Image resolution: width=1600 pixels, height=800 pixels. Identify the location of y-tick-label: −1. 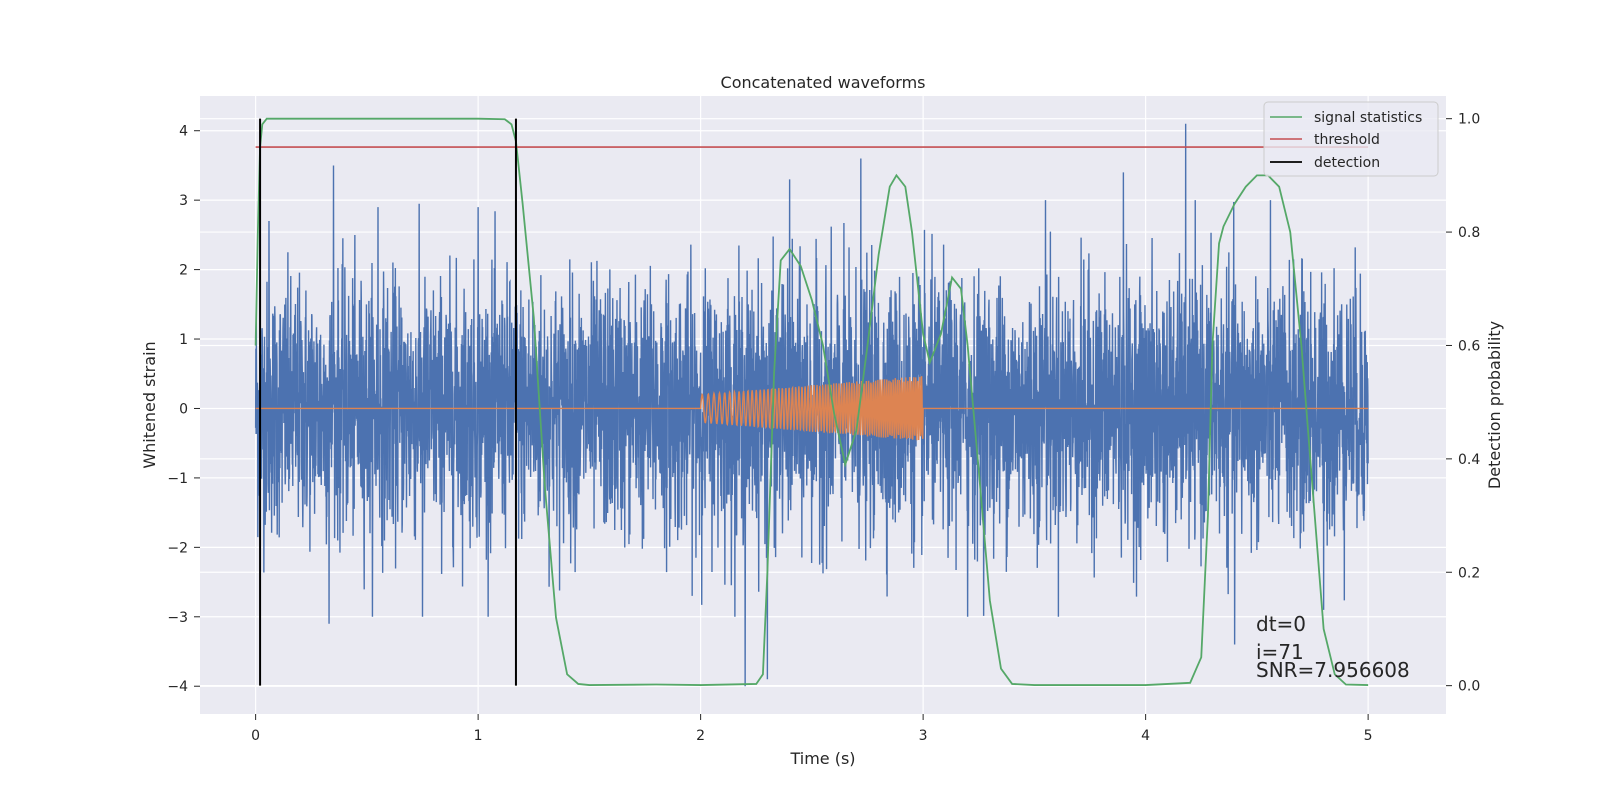
(177, 479).